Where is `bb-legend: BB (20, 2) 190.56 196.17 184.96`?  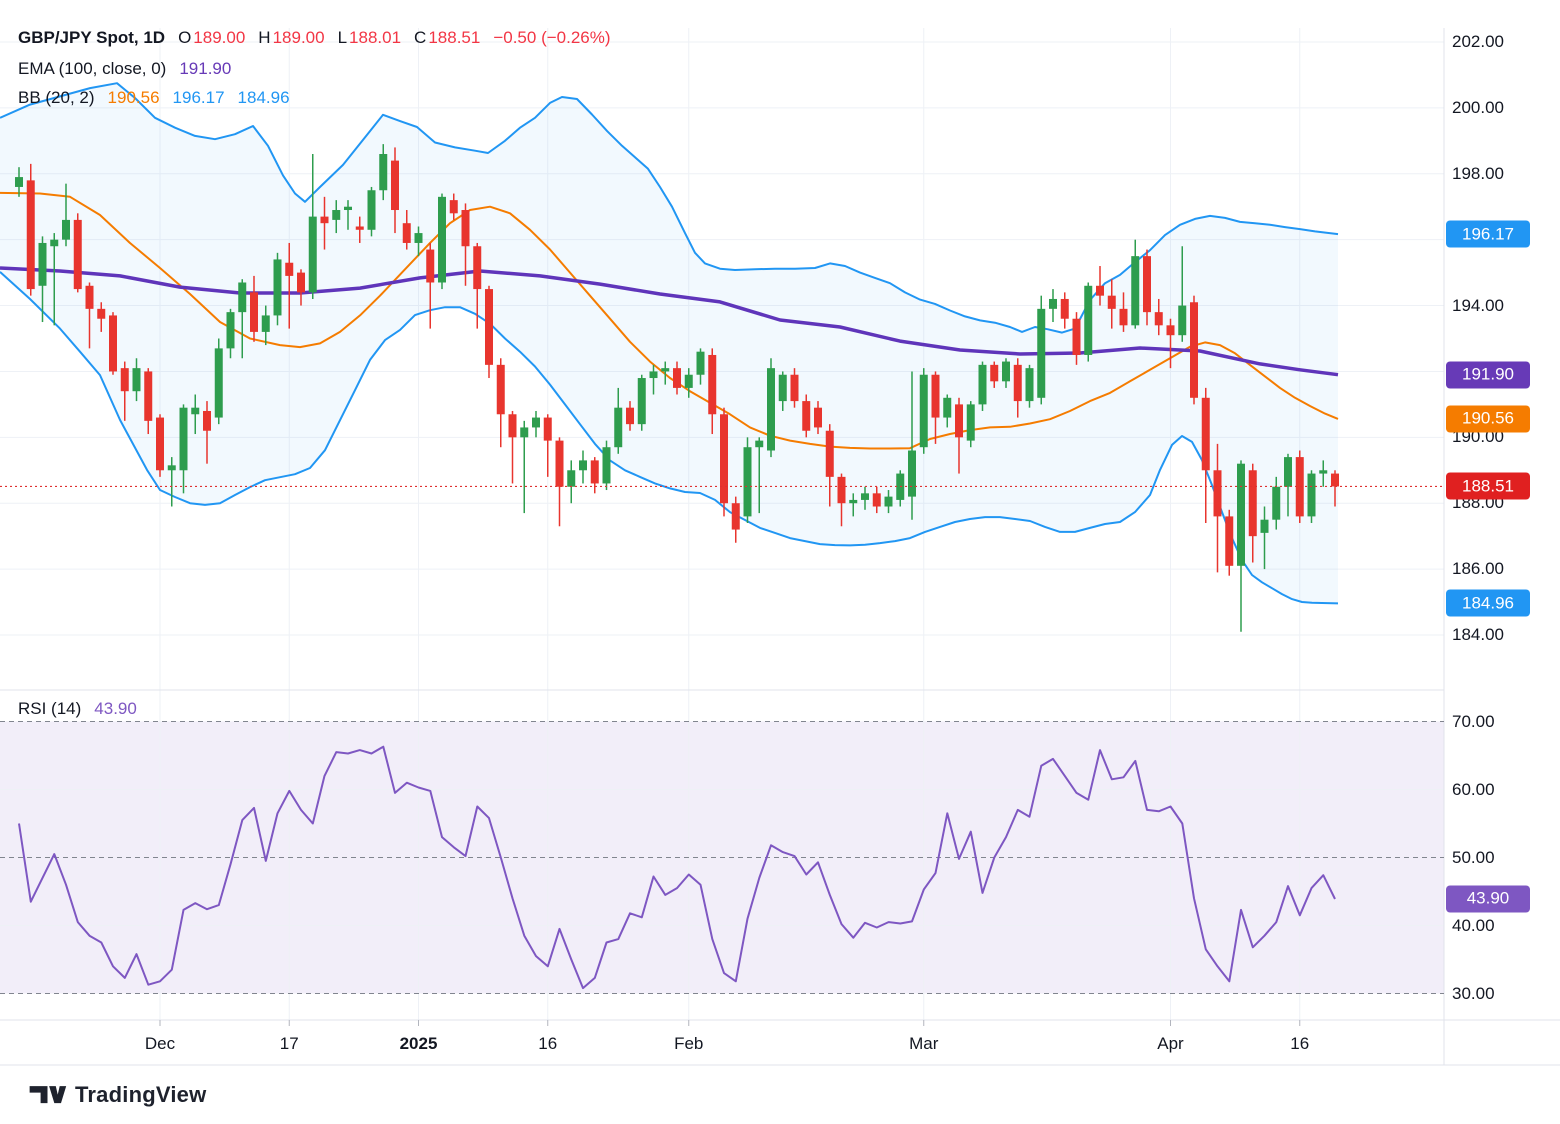
bb-legend: BB (20, 2) 190.56 196.17 184.96 is located at coordinates (154, 98).